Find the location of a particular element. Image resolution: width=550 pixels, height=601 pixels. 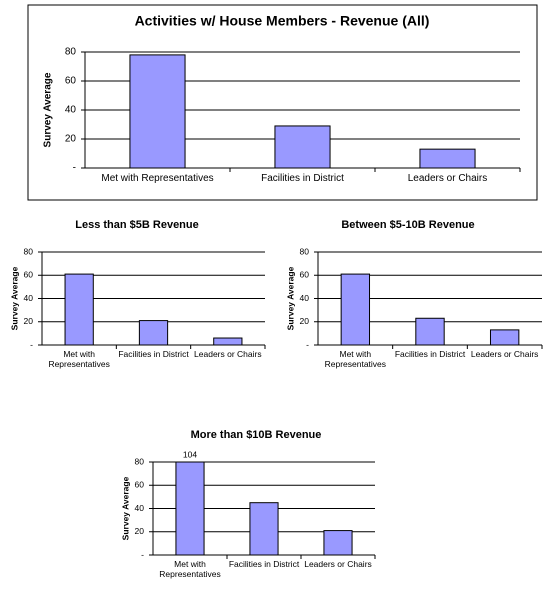

data-label: 104 is located at coordinates (190, 454).